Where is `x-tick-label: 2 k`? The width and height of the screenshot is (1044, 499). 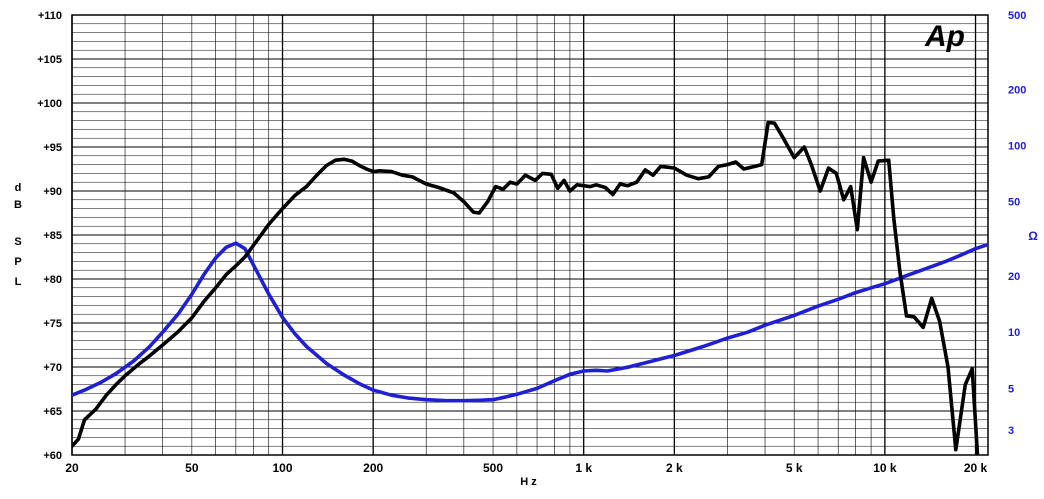
x-tick-label: 2 k is located at coordinates (674, 468).